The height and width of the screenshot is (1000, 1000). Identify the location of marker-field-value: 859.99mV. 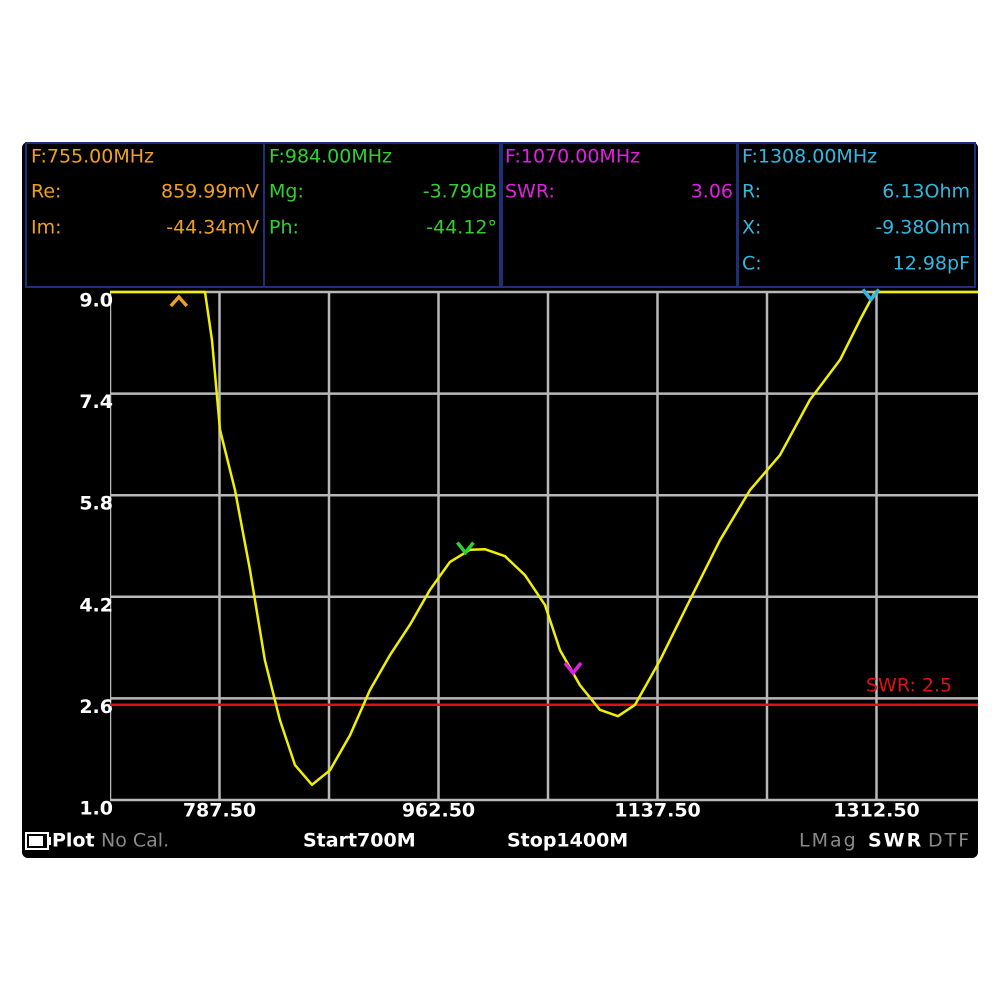
(210, 192).